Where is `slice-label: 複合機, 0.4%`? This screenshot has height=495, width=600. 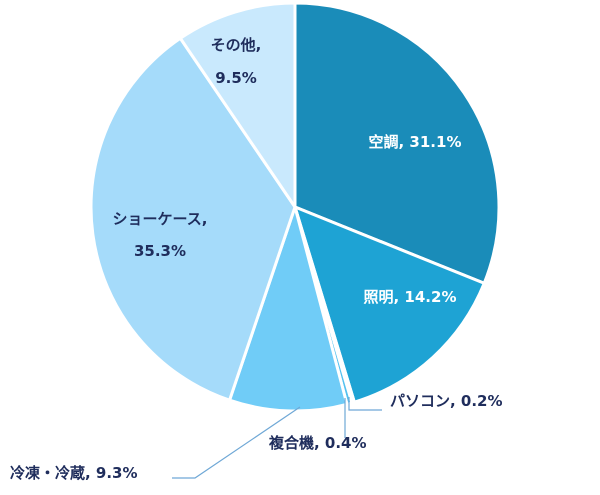
slice-label: 複合機, 0.4% is located at coordinates (317, 443).